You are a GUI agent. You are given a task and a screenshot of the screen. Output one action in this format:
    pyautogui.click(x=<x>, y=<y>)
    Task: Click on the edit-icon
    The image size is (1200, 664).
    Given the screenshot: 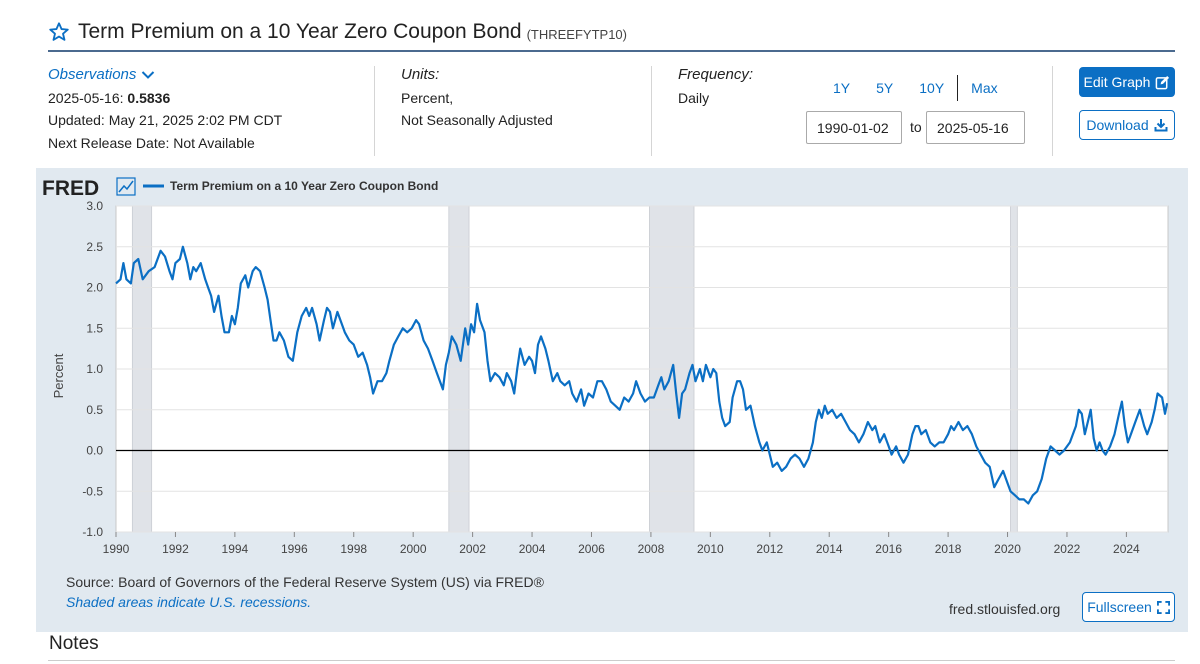 What is the action you would take?
    pyautogui.click(x=1162, y=82)
    